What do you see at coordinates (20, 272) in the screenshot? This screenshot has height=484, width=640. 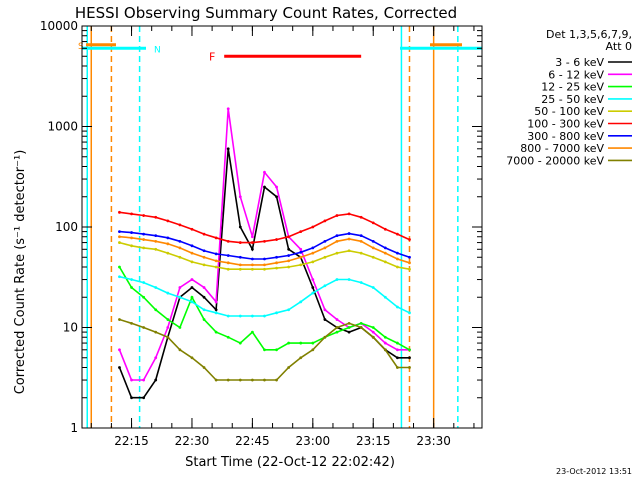 I see `y-axis-label: Corrected Count Rate (s⁻¹ detector⁻¹)` at bounding box center [20, 272].